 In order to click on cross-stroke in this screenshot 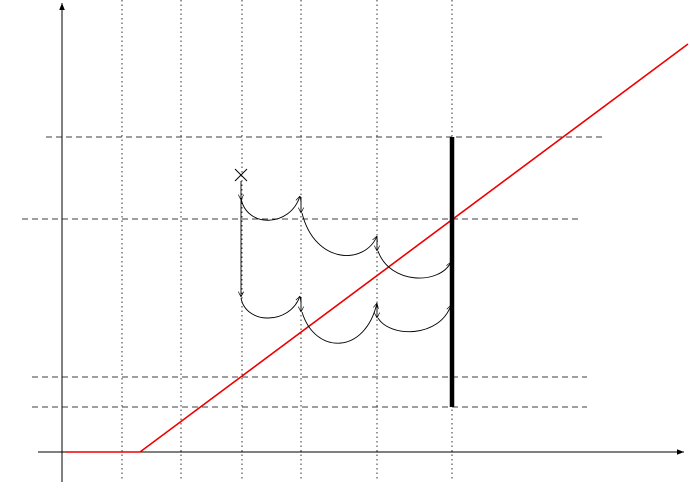, I will do `click(241, 175)`.